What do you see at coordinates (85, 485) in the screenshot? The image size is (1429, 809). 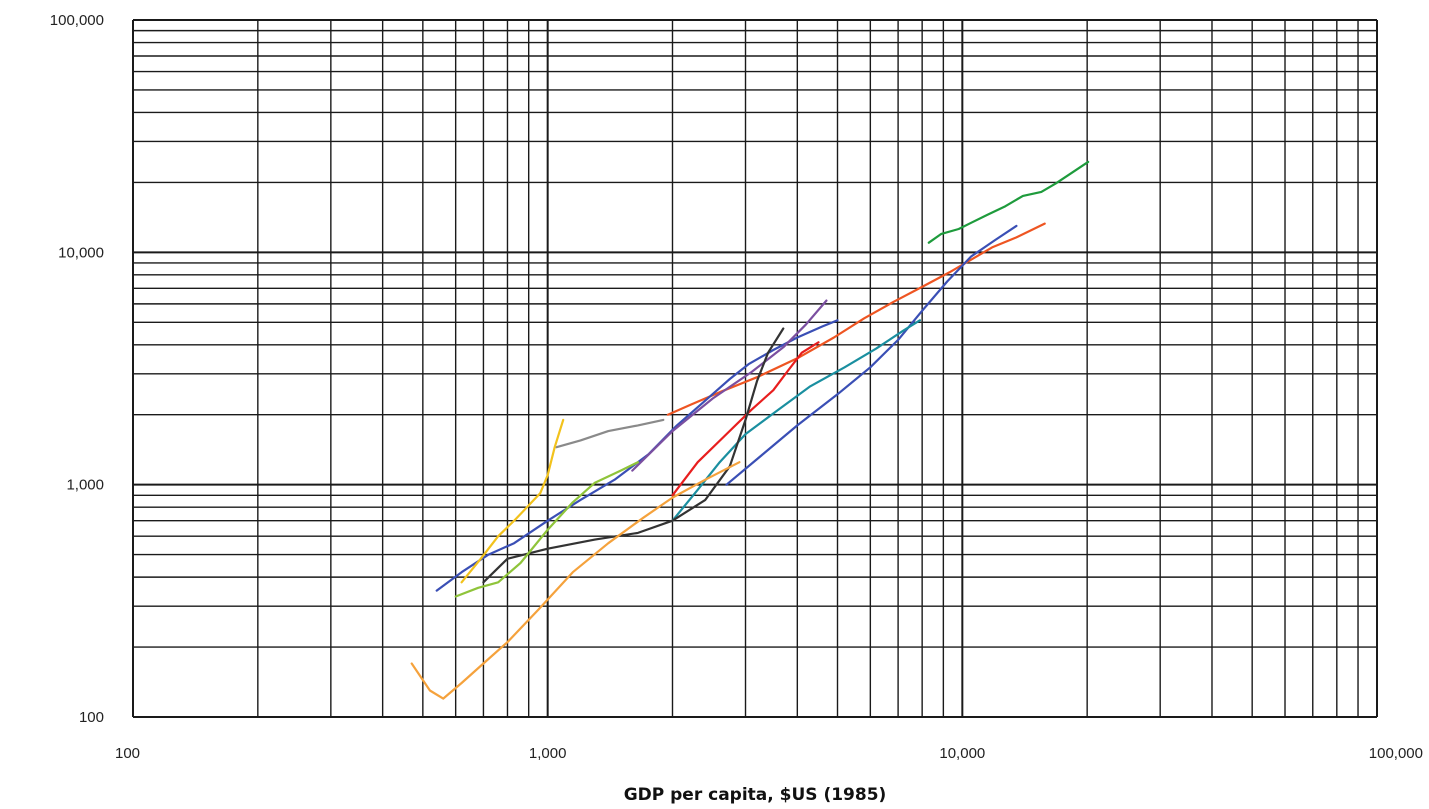 I see `y-tick-label: 1,000` at bounding box center [85, 485].